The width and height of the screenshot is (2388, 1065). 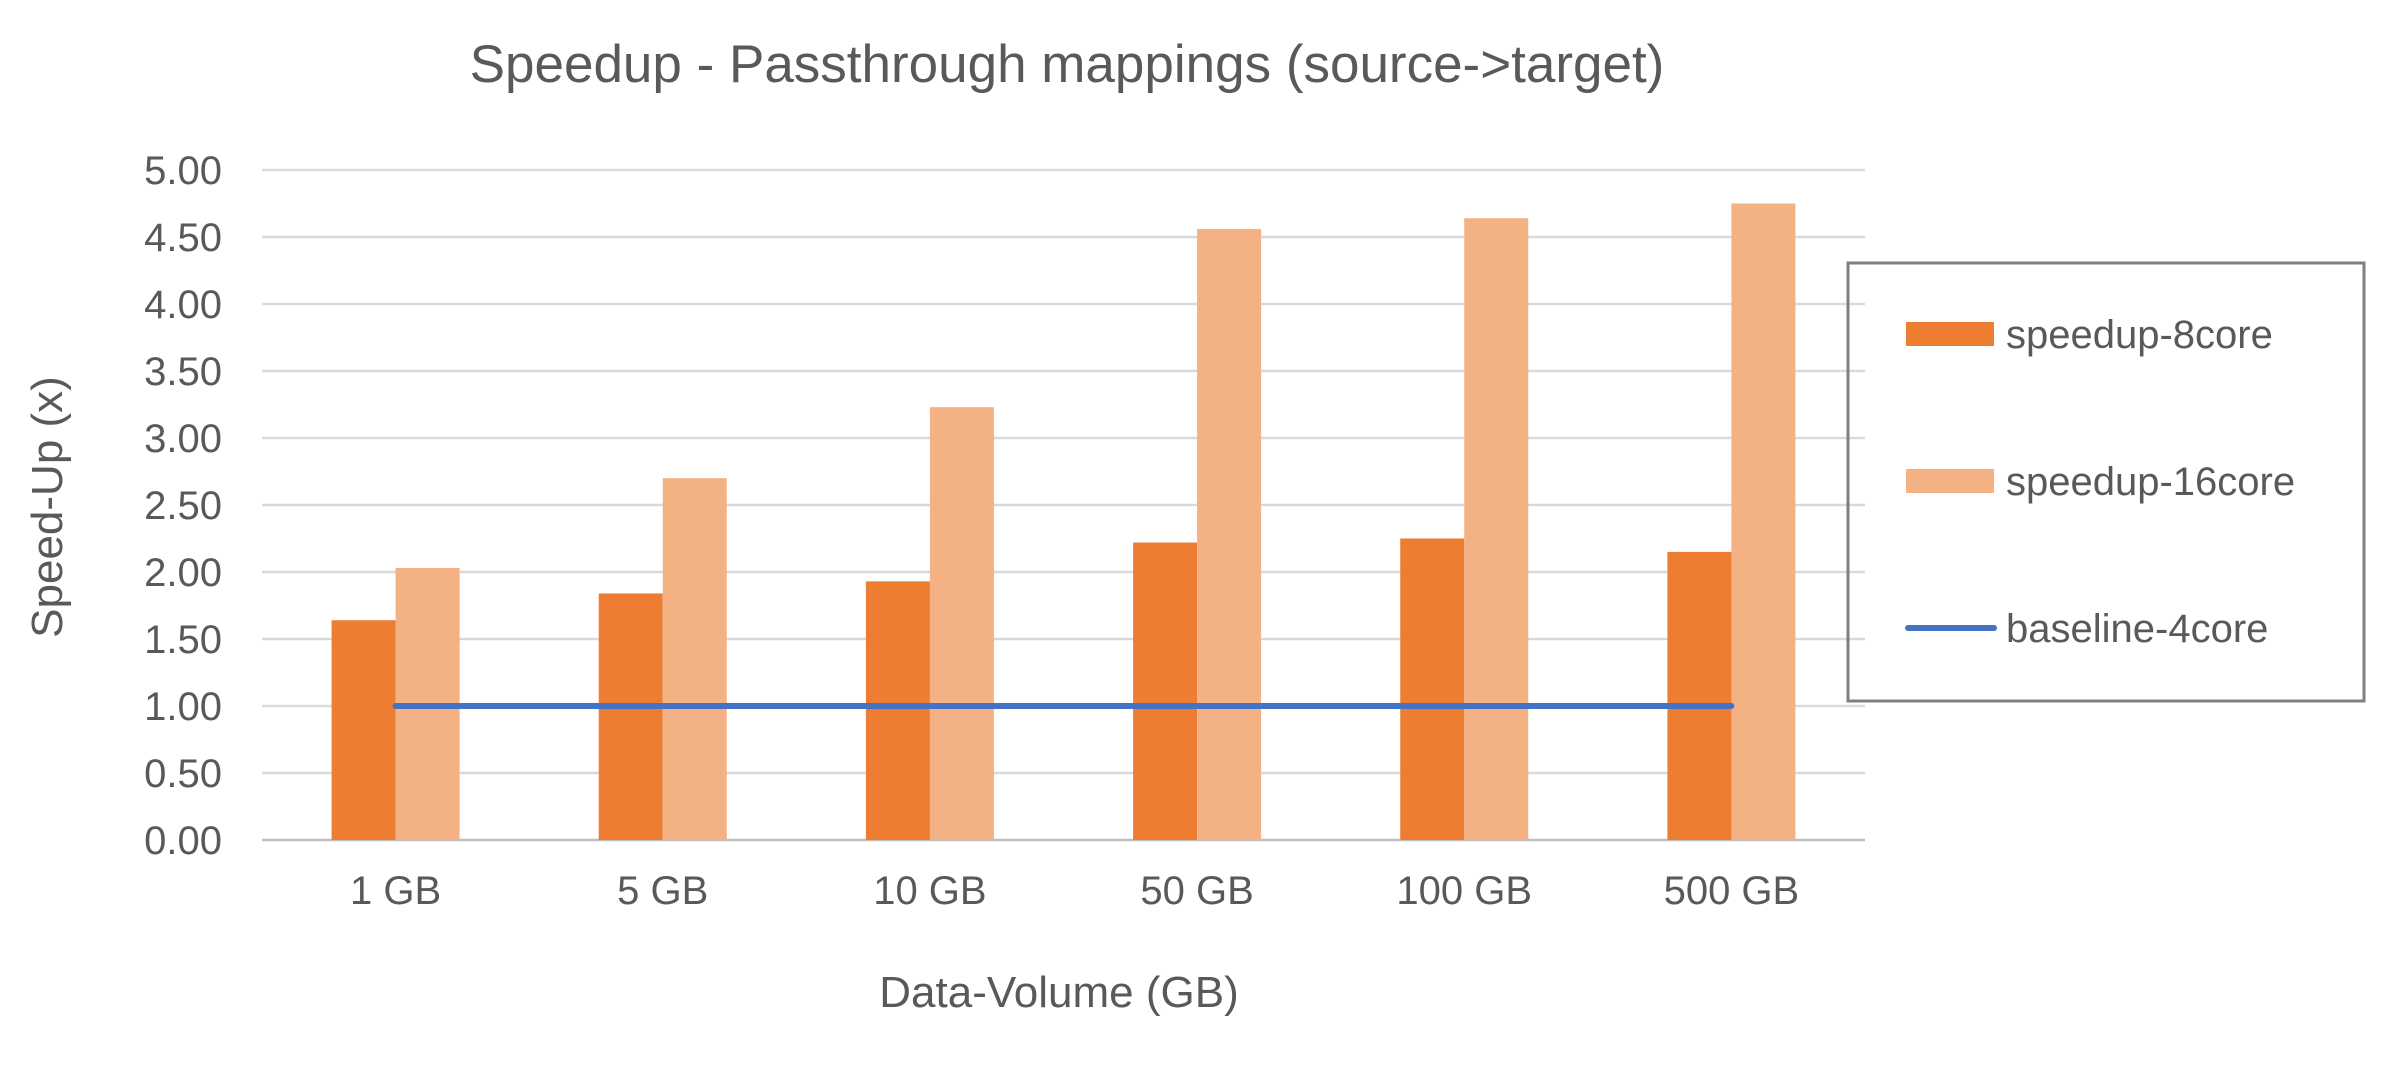 I want to click on y-tick-label: 1.50, so click(x=183, y=640).